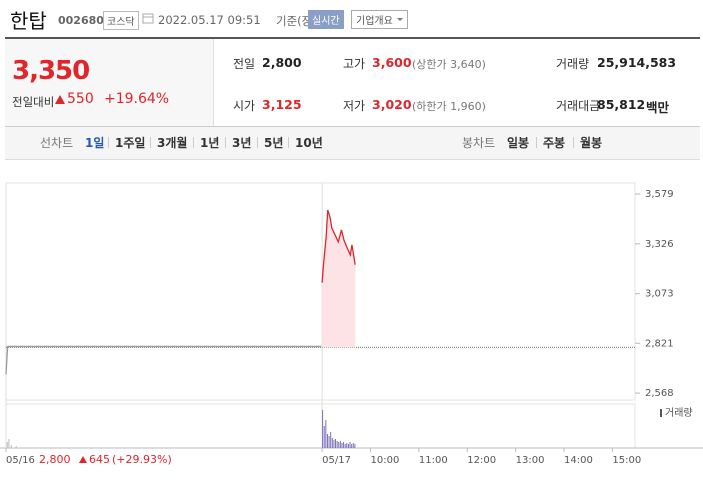 This screenshot has width=703, height=482. Describe the element at coordinates (20, 460) in the screenshot. I see `x-tick-label: 05/16` at that location.